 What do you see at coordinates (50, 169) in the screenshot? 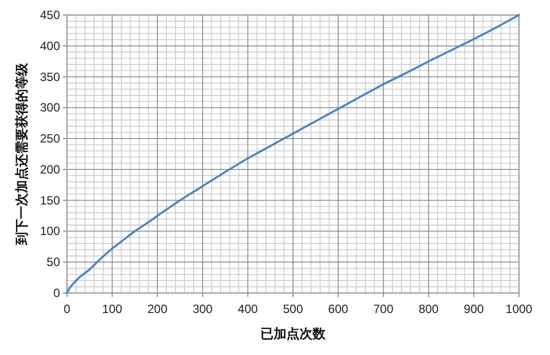
I see `y-tick-label: 200` at bounding box center [50, 169].